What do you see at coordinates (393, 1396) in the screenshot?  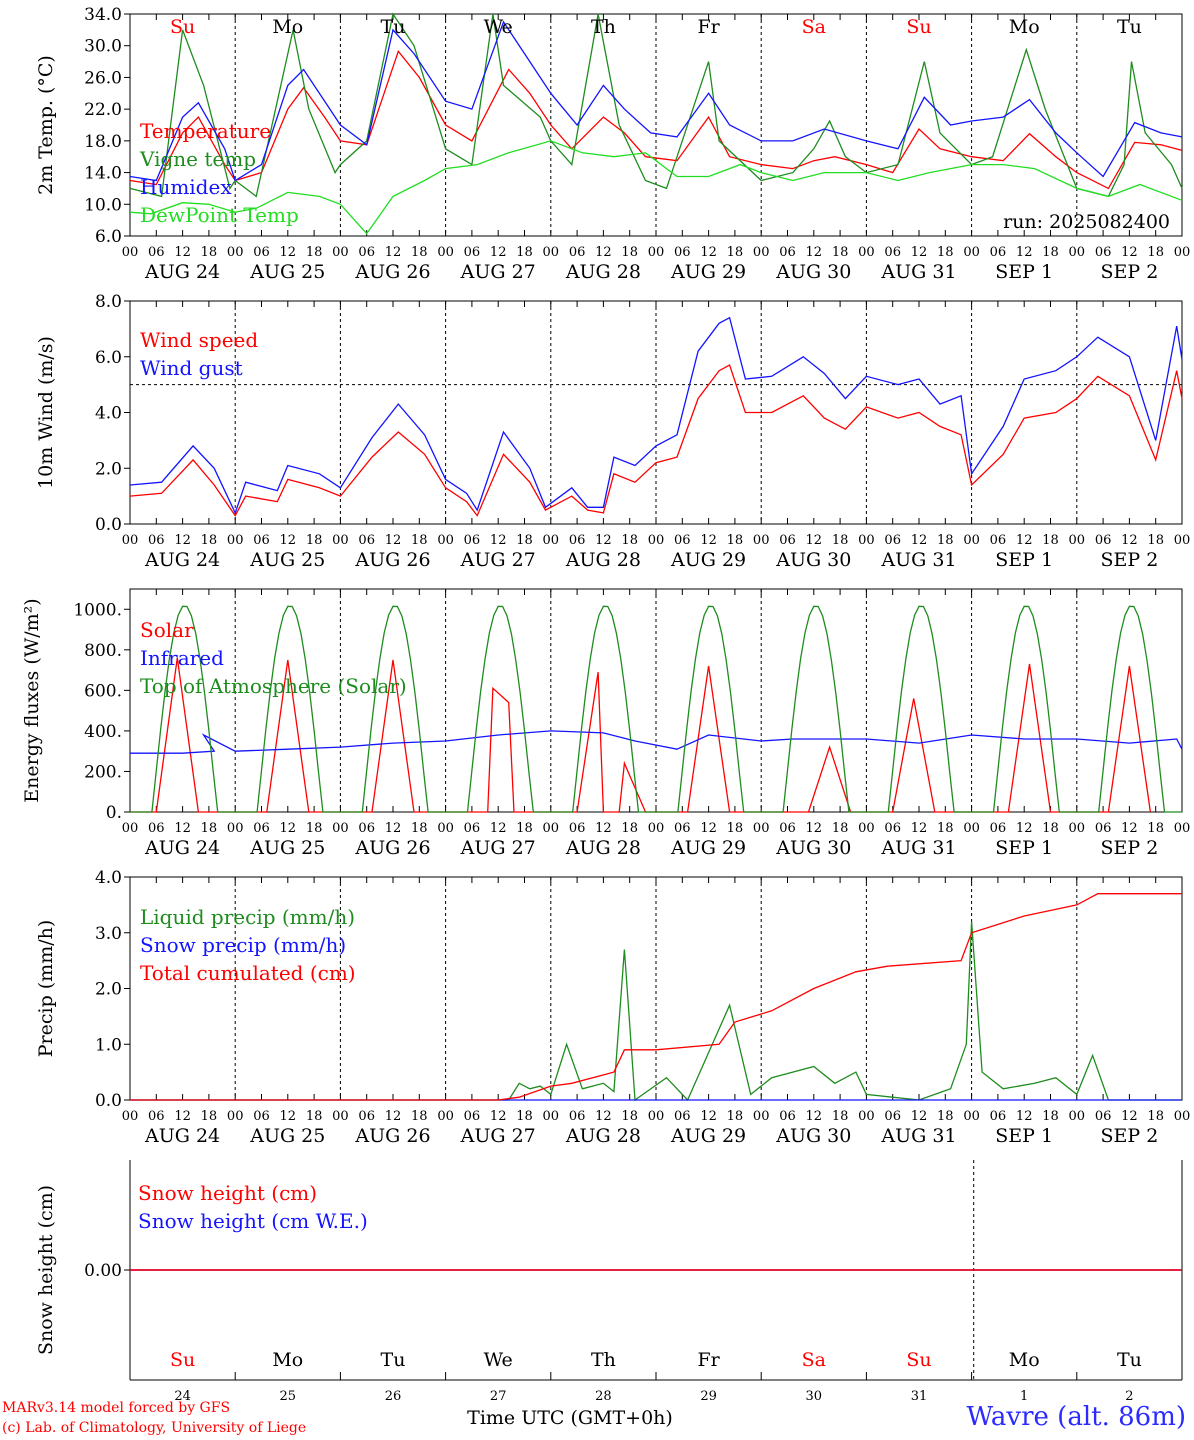 I see `date-label: 26` at bounding box center [393, 1396].